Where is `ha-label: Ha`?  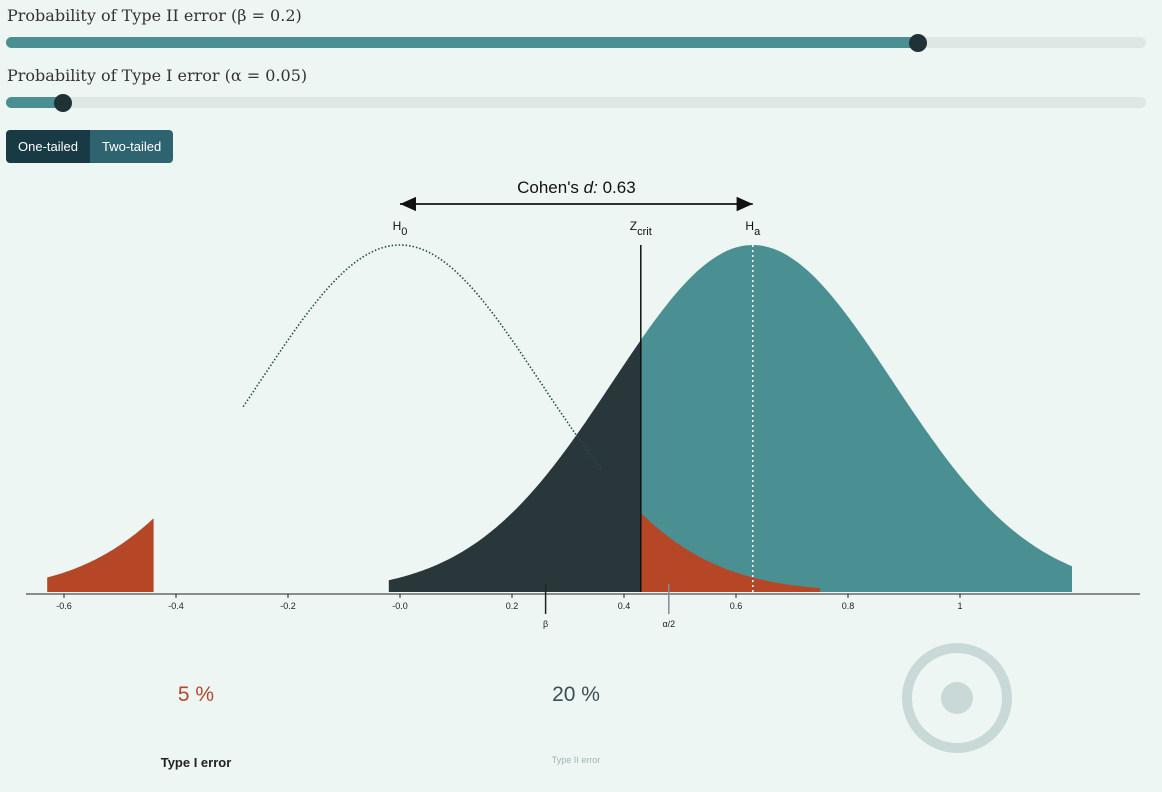
ha-label: Ha is located at coordinates (753, 228).